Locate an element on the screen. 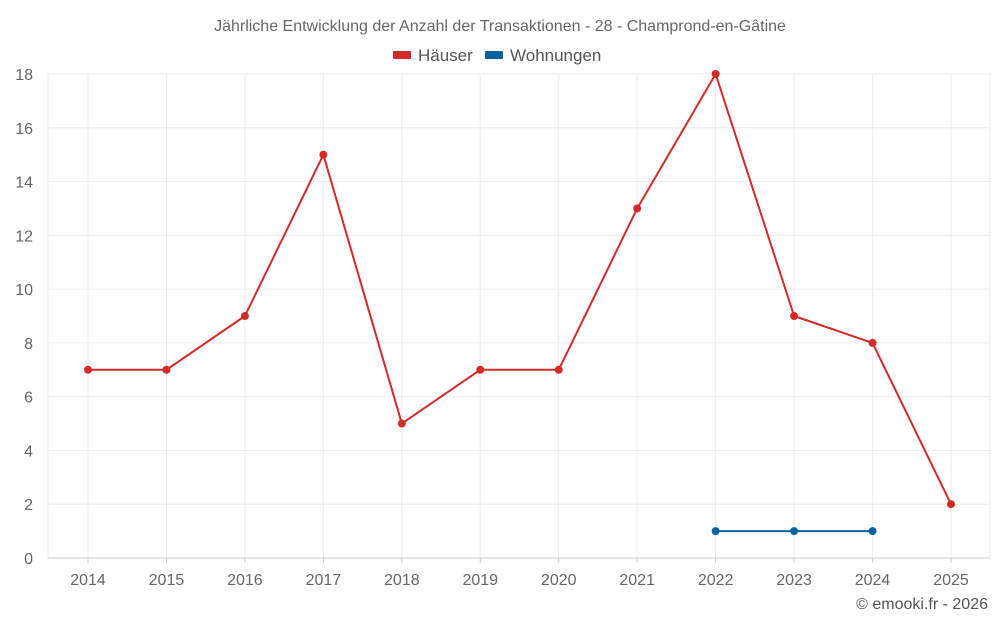 Image resolution: width=1000 pixels, height=625 pixels. legend-item-haeuser: Häuser is located at coordinates (433, 55).